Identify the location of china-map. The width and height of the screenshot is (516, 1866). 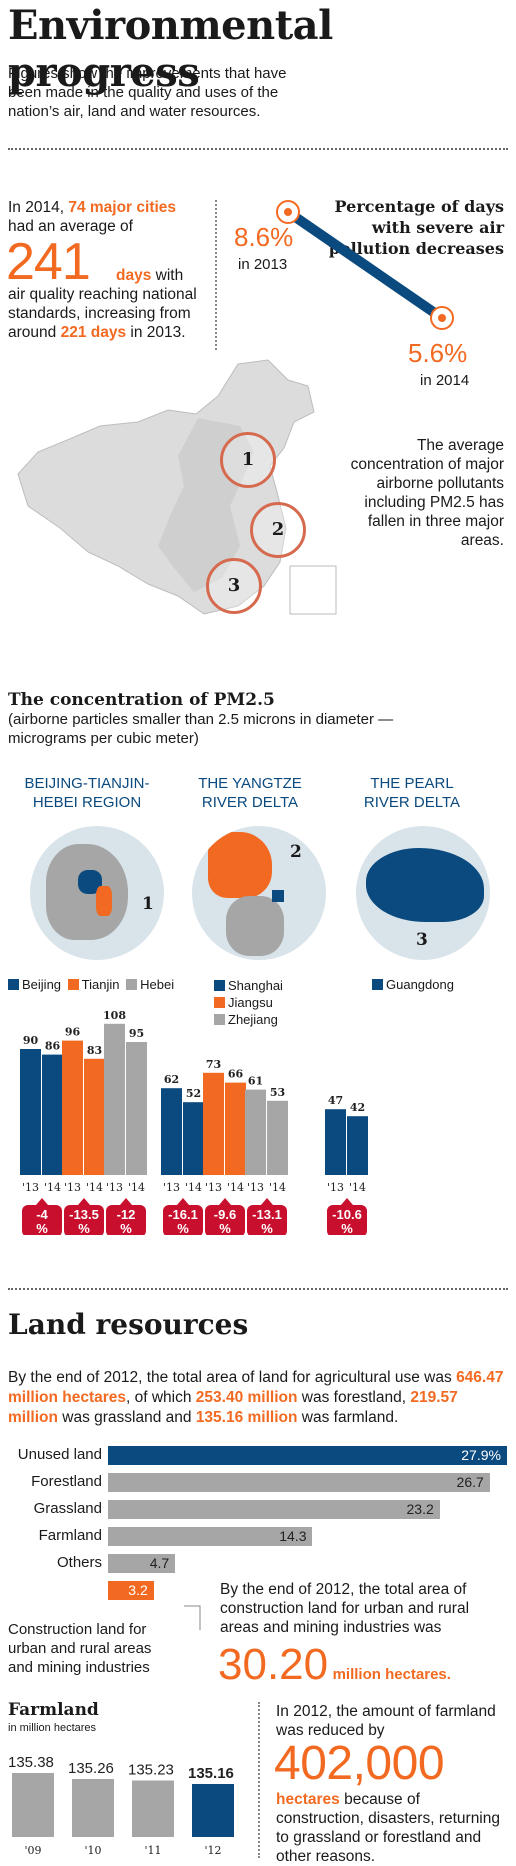
(177, 487).